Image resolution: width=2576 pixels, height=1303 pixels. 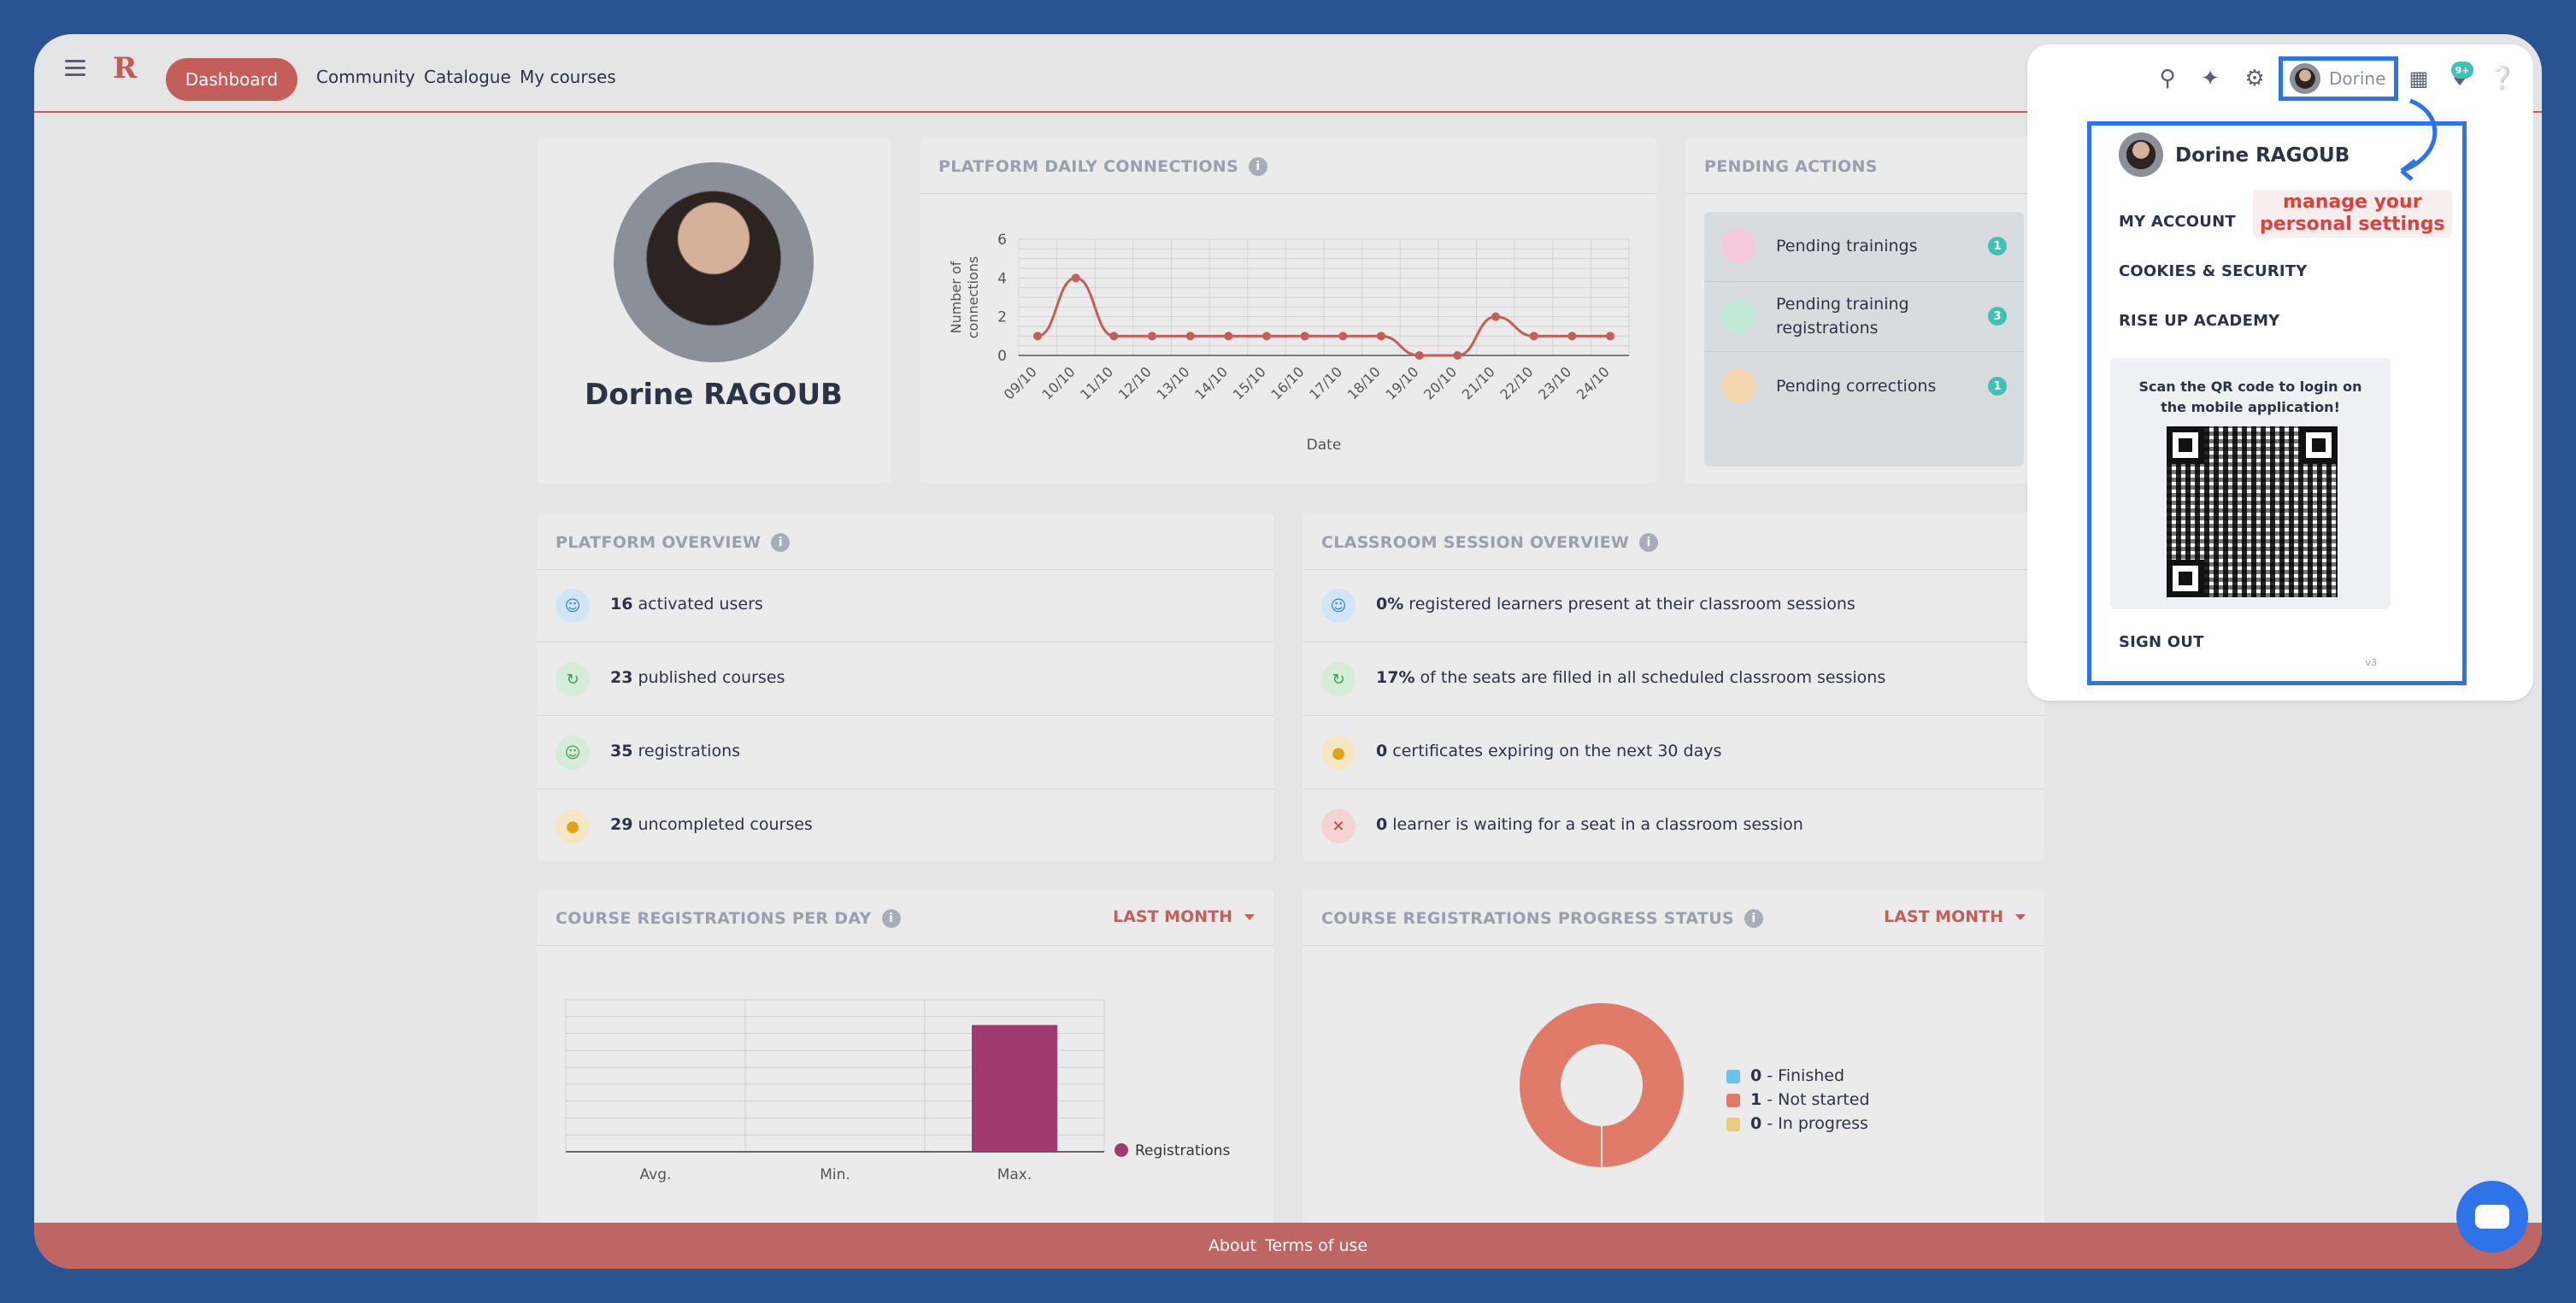 I want to click on rise-up-academy-menu-item: RISE UP ACADEMY, so click(x=2199, y=321).